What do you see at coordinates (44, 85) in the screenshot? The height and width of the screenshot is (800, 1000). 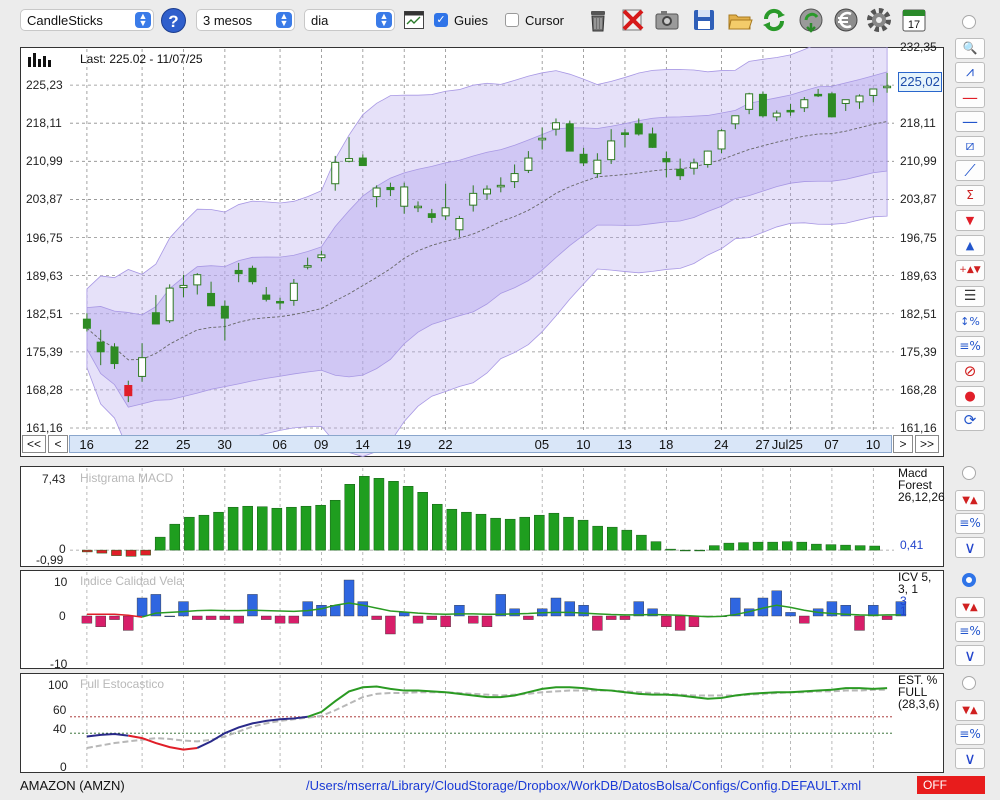 I see `price-axis-label-left: 225,23` at bounding box center [44, 85].